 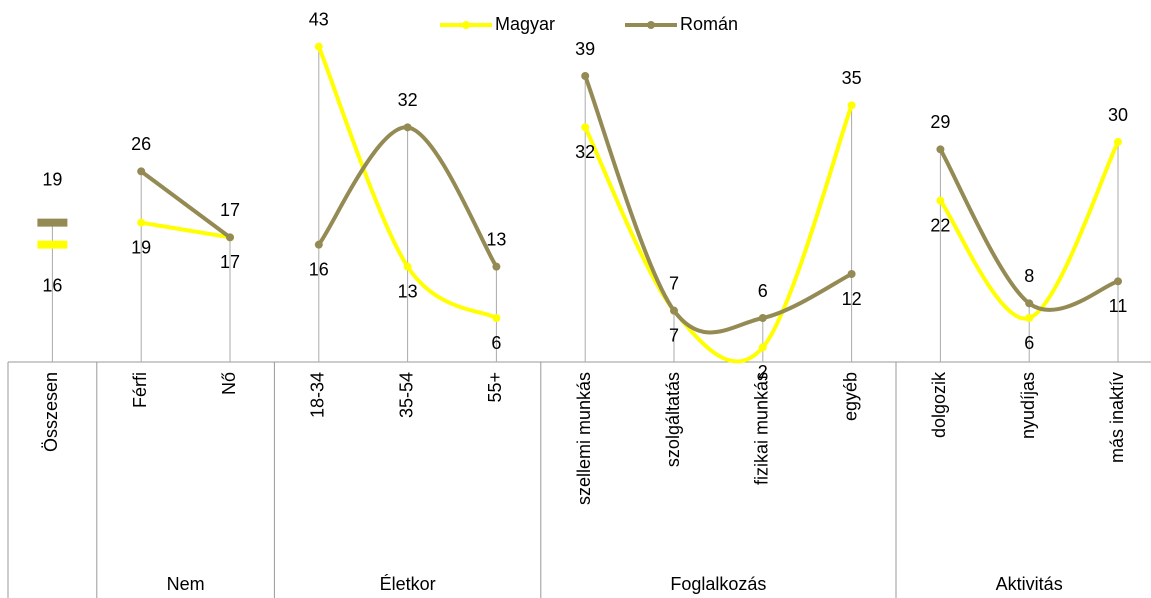 I want to click on x-tick-label: fizikai munkás, so click(x=762, y=428).